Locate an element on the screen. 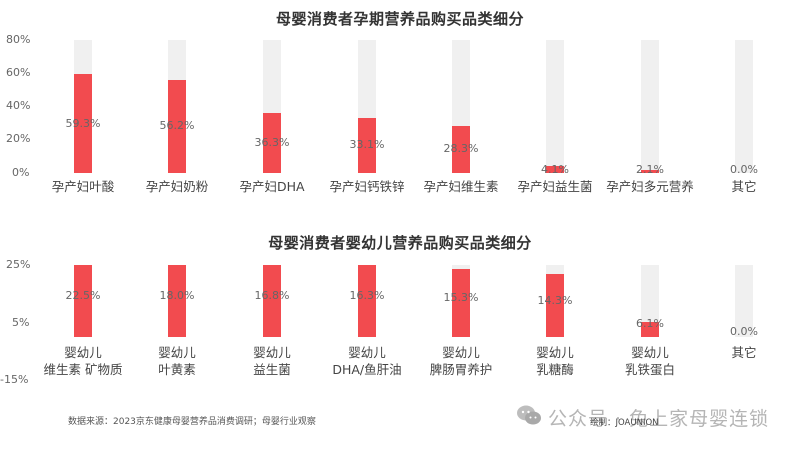  data-source-note: 数据来源：2023京东健康母婴营养品消费调研；母婴行业观察 is located at coordinates (192, 422).